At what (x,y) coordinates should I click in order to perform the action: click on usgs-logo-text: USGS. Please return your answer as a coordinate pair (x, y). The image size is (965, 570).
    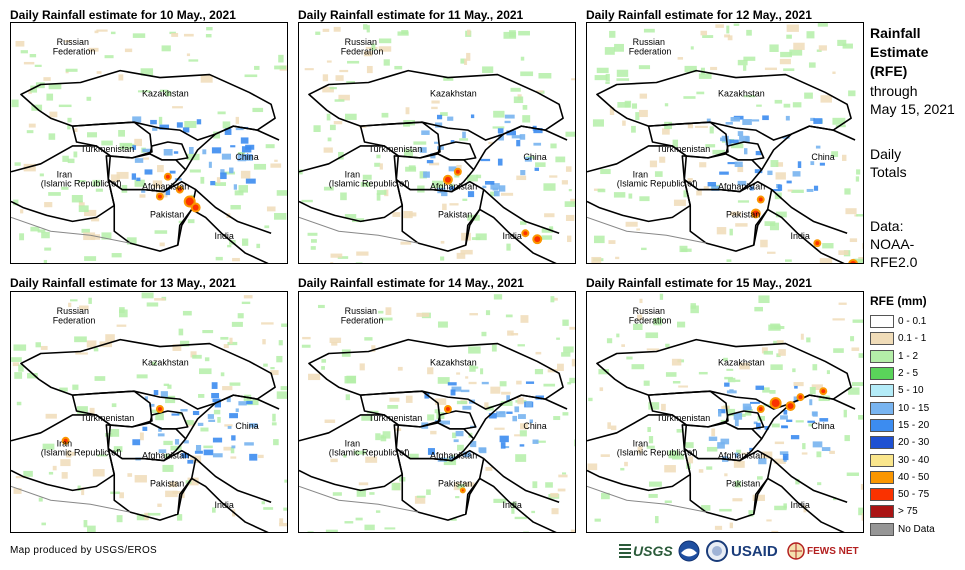
    Looking at the image, I should click on (653, 551).